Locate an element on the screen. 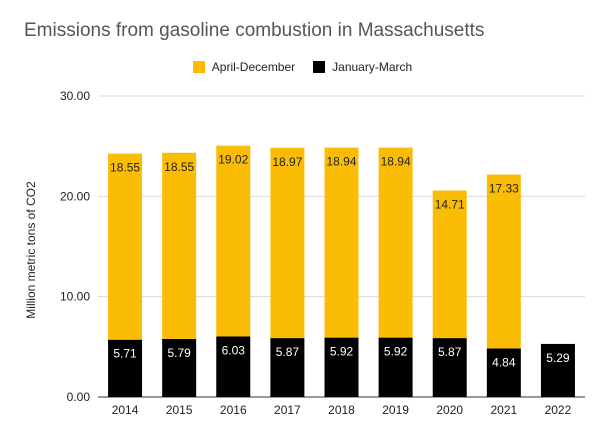 The image size is (605, 439). x-tick-label: 2017 is located at coordinates (287, 410).